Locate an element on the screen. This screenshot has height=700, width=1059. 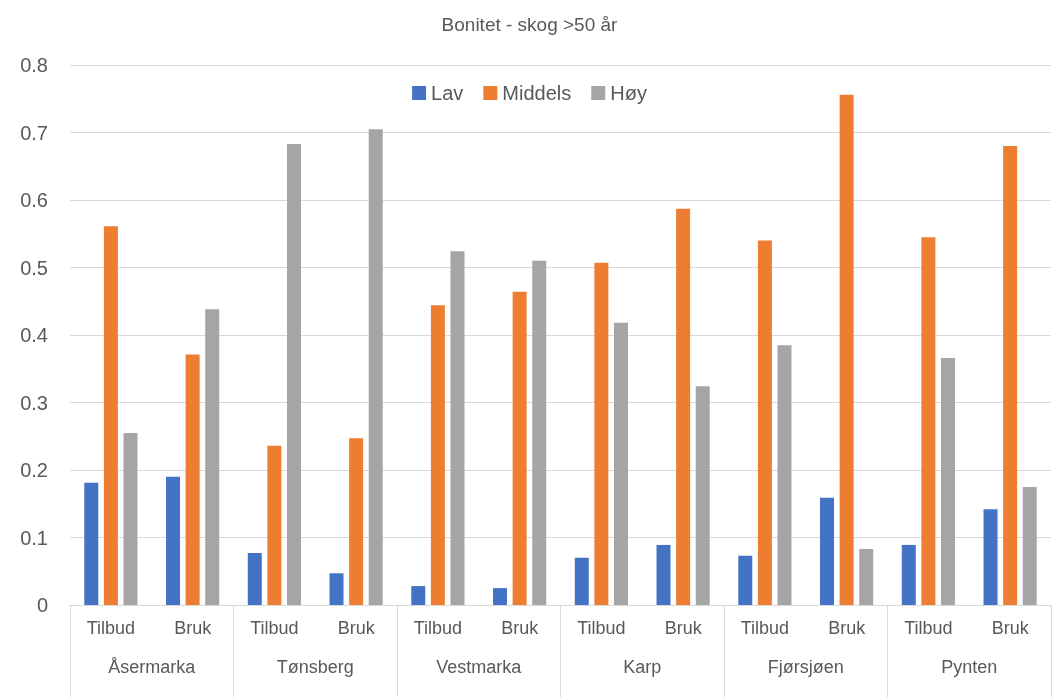
y-tick-label: 0.5 is located at coordinates (34, 267).